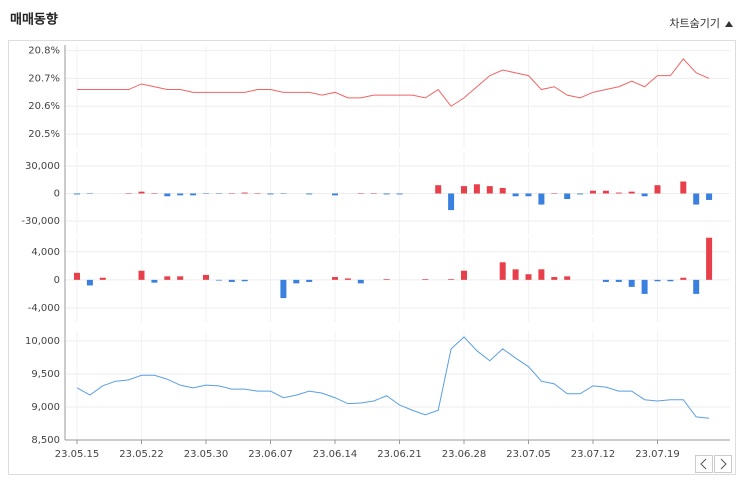 The width and height of the screenshot is (739, 491). I want to click on y-tick-label: 20.6%, so click(44, 106).